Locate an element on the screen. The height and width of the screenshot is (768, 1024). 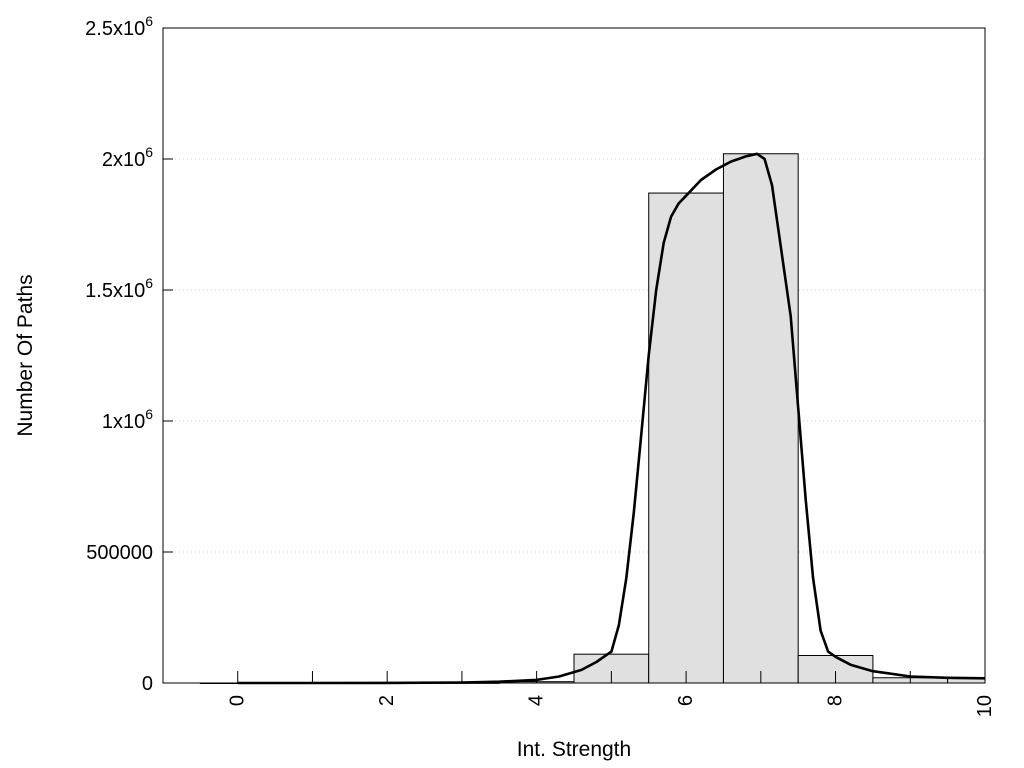
y-tick-label: 1.5x10⁶ is located at coordinates (119, 288).